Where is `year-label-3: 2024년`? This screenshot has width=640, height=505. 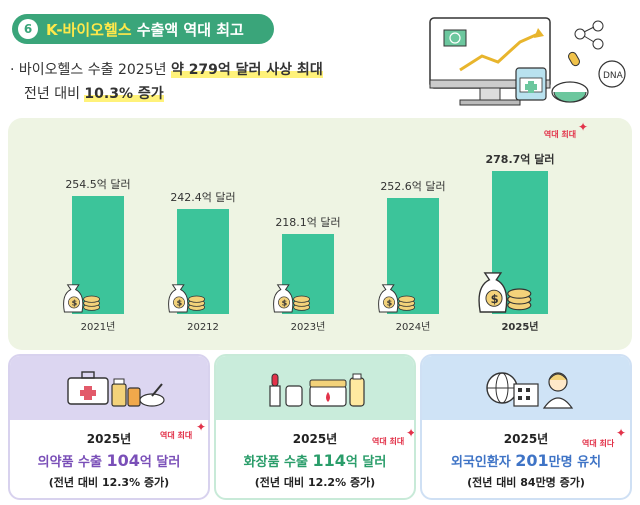 year-label-3: 2024년 is located at coordinates (413, 327).